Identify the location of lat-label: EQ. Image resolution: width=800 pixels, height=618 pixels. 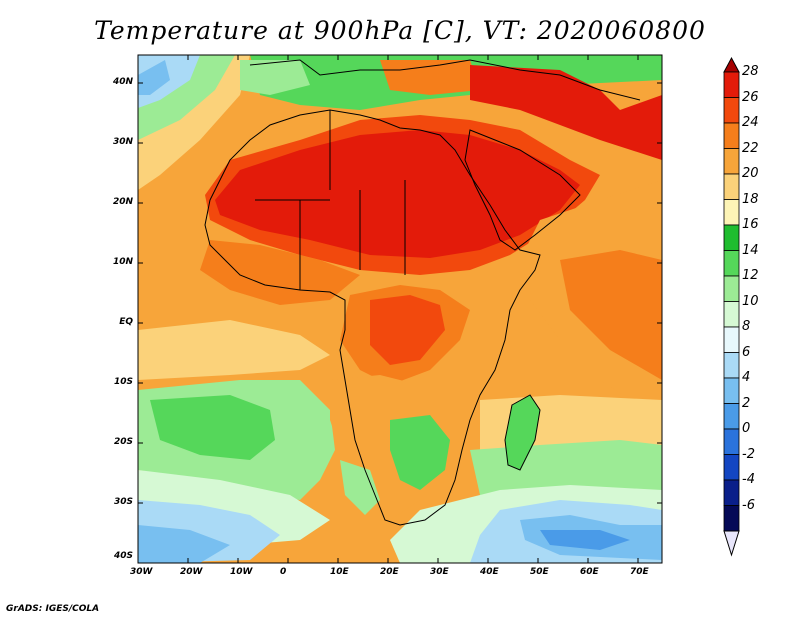
(126, 322).